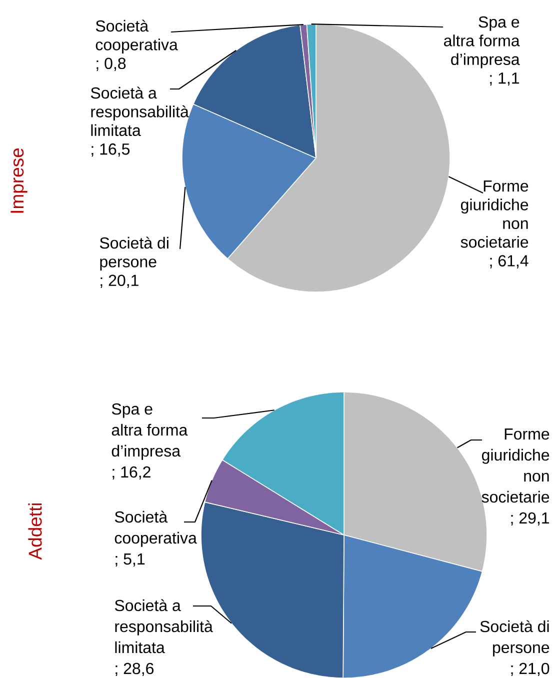 The height and width of the screenshot is (678, 554). What do you see at coordinates (505, 79) in the screenshot?
I see `data-label: ; 1,1` at bounding box center [505, 79].